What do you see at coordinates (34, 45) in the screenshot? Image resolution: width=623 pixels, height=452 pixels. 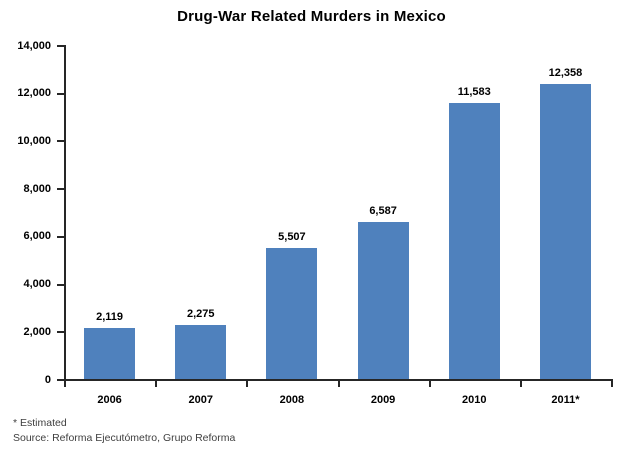 I see `y-axis-tick-label: 14,000` at bounding box center [34, 45].